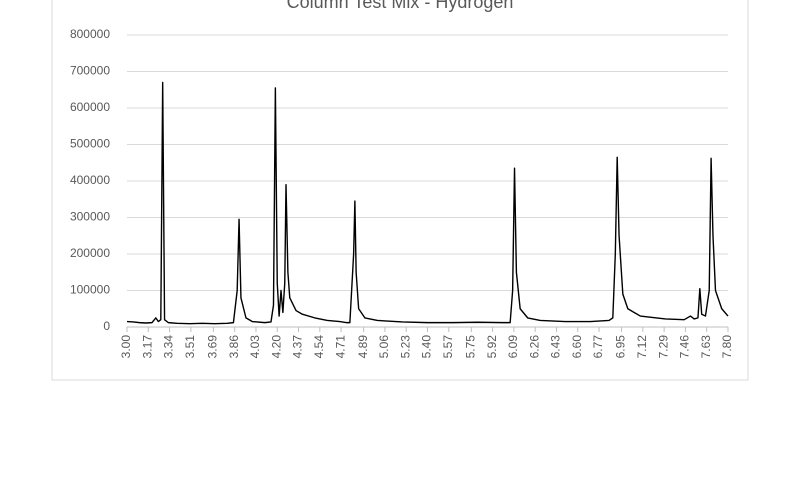  What do you see at coordinates (448, 347) in the screenshot?
I see `x-tick-label: 5.57` at bounding box center [448, 347].